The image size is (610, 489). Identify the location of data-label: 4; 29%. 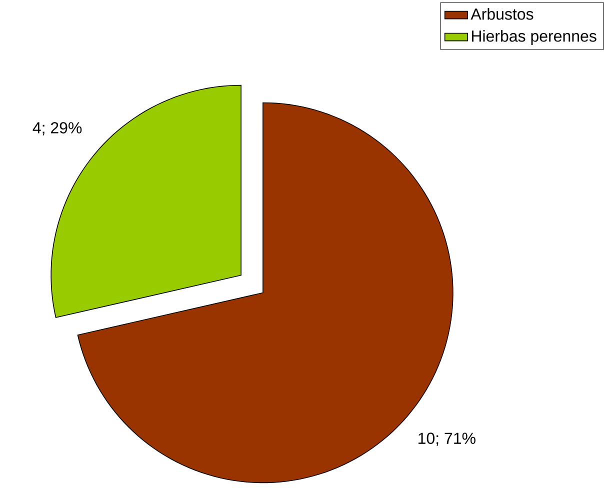
(57, 129).